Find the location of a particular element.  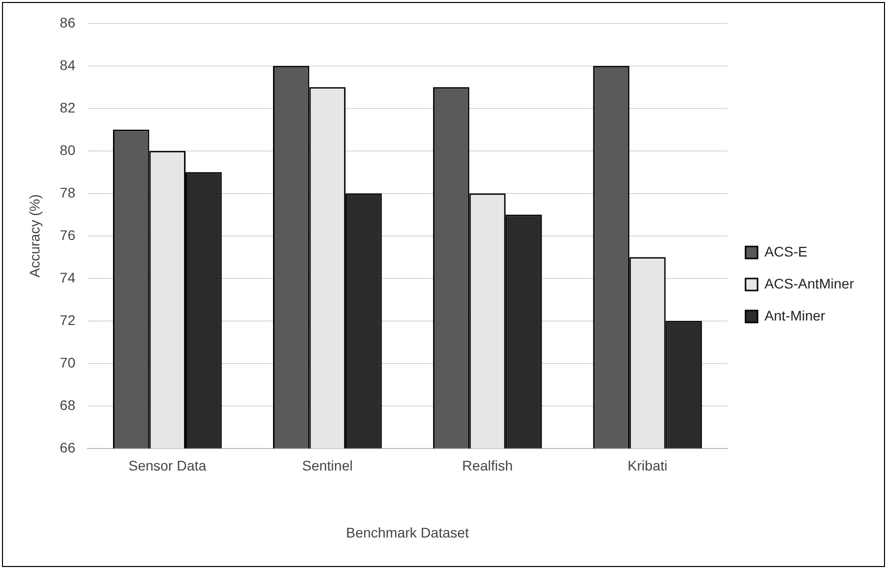

x-axis-title: Benchmark Dataset is located at coordinates (408, 532).